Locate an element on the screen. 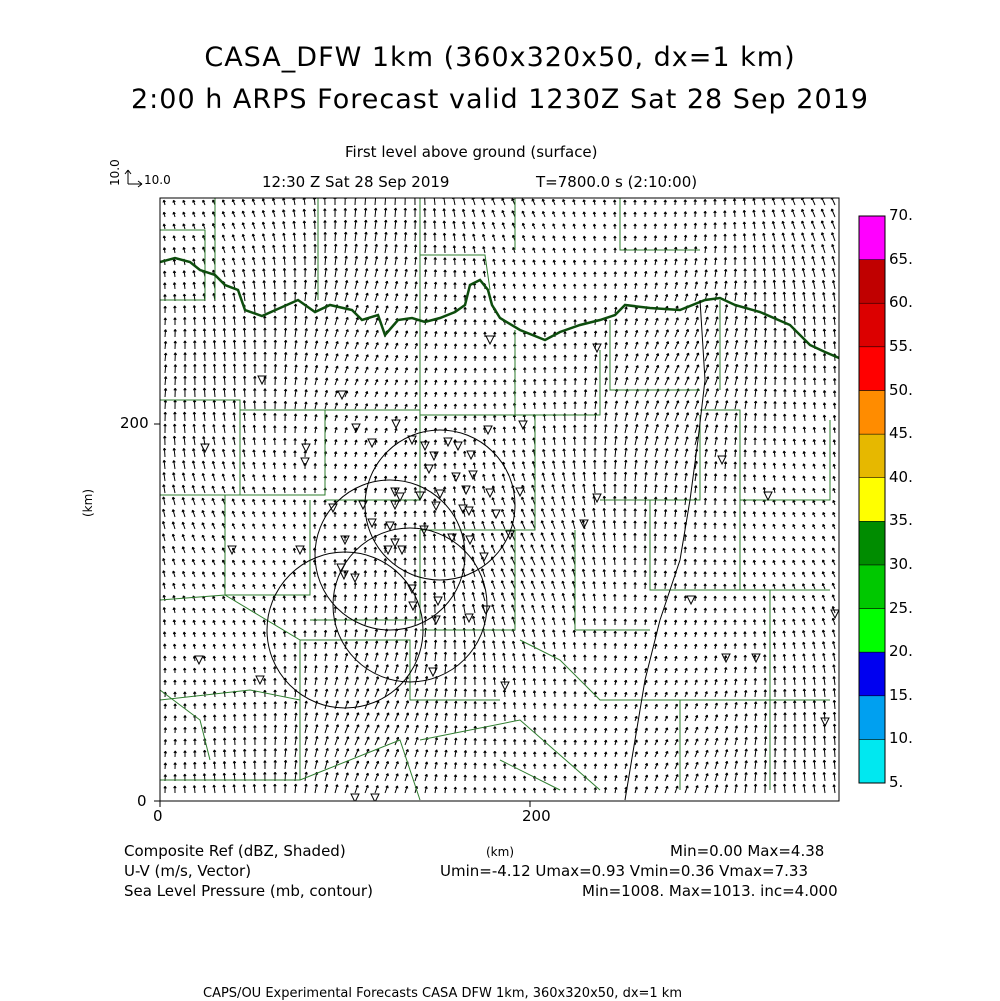  level-label: First level above ground (surface) is located at coordinates (471, 152).